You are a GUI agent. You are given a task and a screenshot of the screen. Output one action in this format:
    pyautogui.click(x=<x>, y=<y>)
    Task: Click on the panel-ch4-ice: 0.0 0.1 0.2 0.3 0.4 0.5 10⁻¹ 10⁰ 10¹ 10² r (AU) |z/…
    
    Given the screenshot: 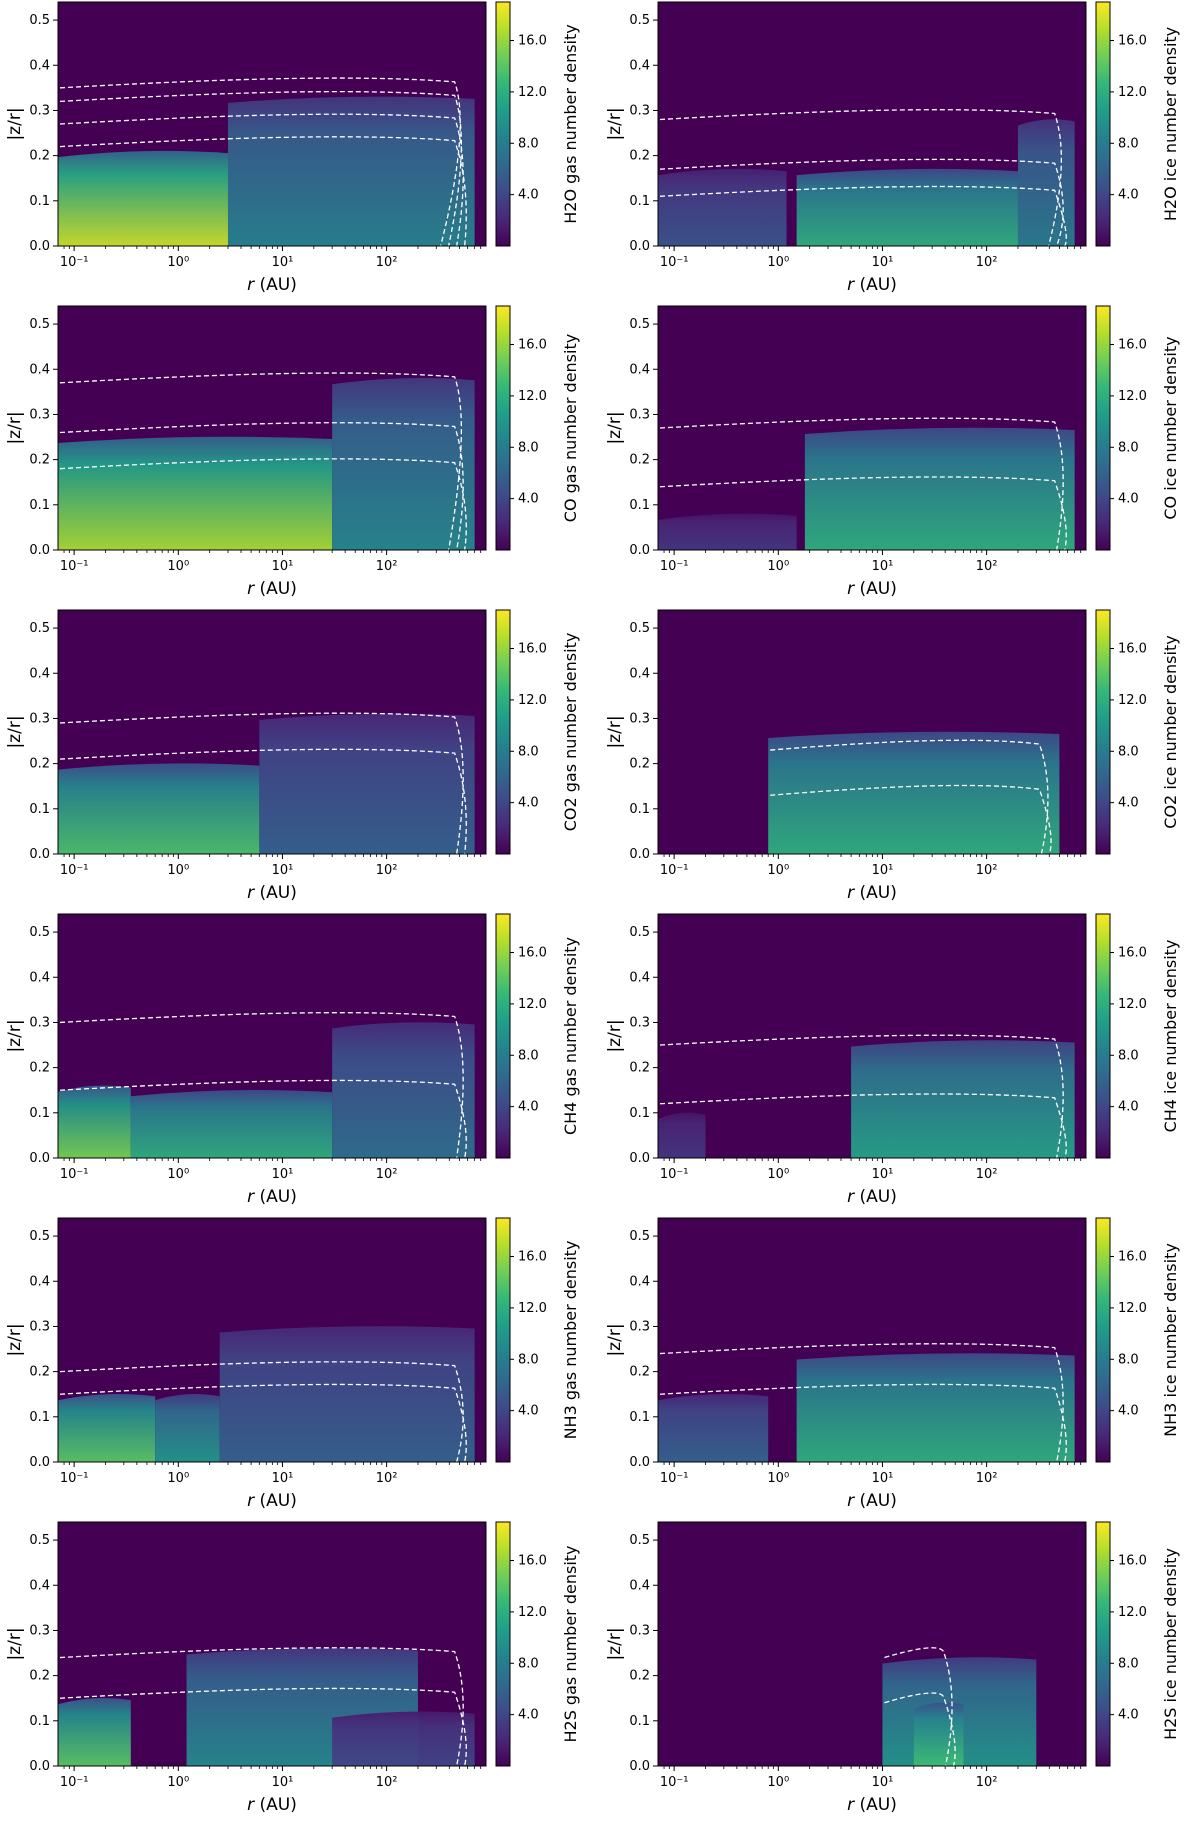 What is the action you would take?
    pyautogui.click(x=900, y=1064)
    